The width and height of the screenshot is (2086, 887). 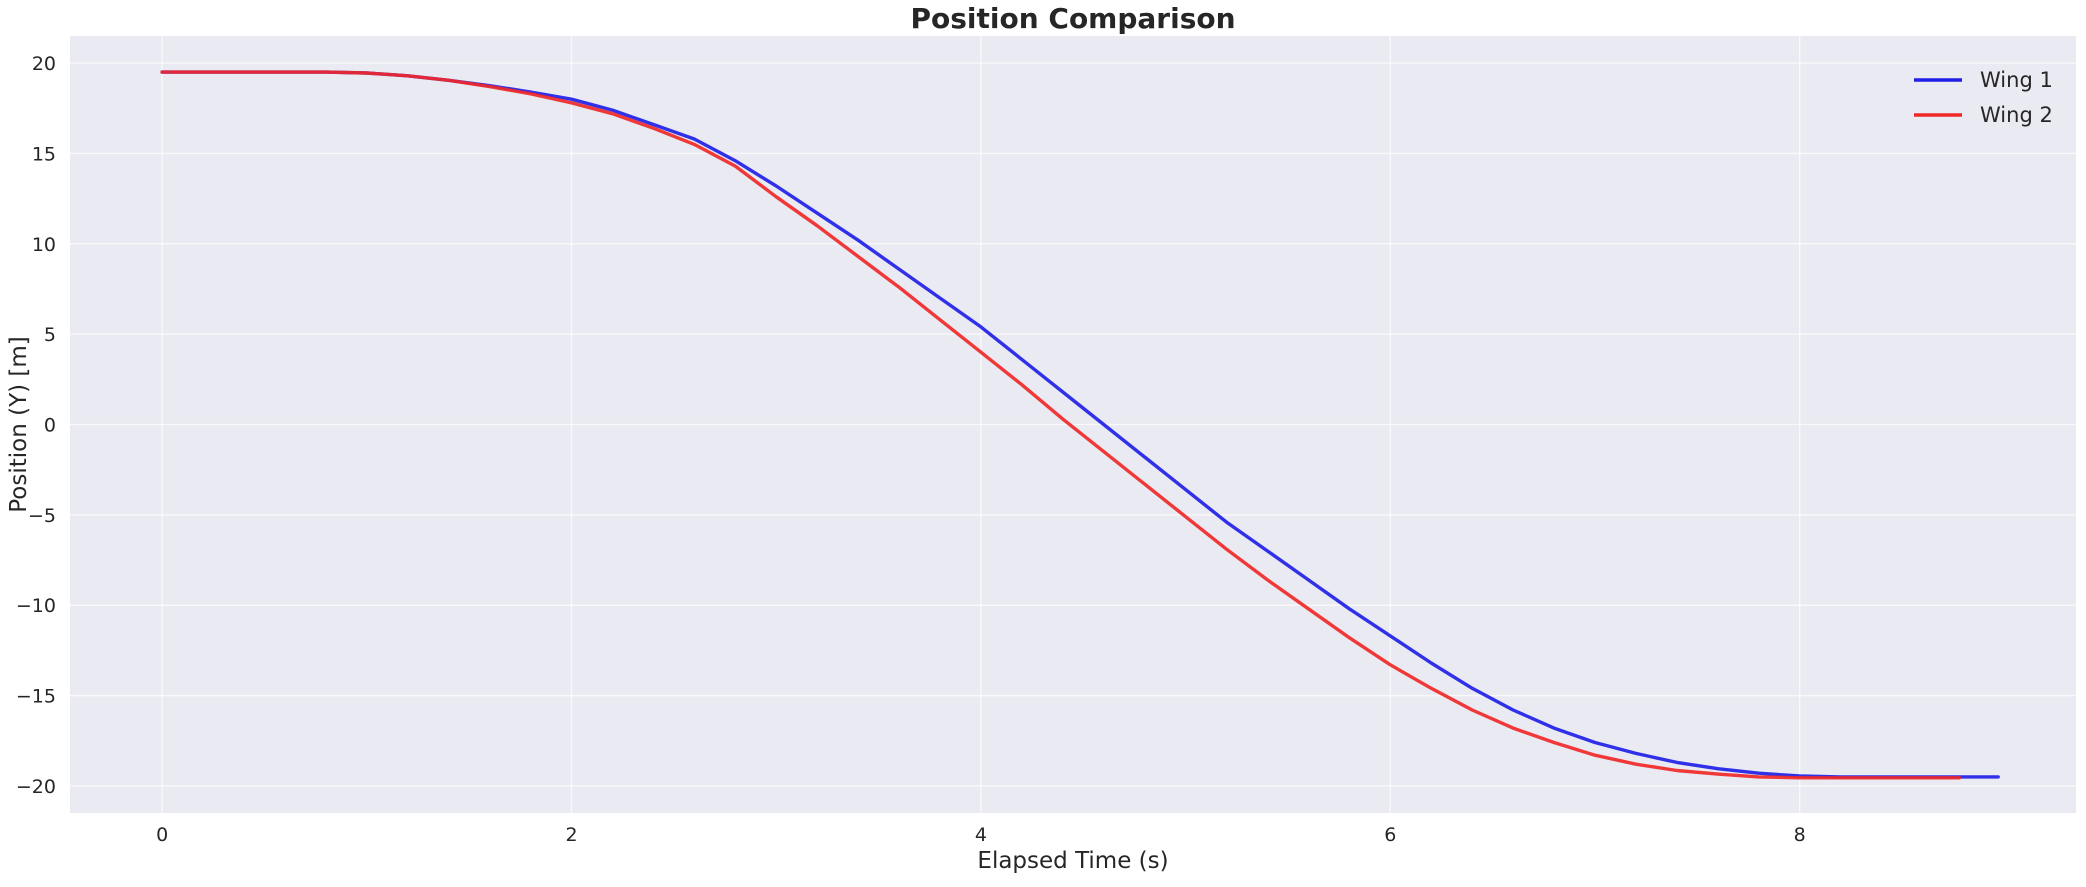 I want to click on y-tick-label: 10, so click(x=44, y=245).